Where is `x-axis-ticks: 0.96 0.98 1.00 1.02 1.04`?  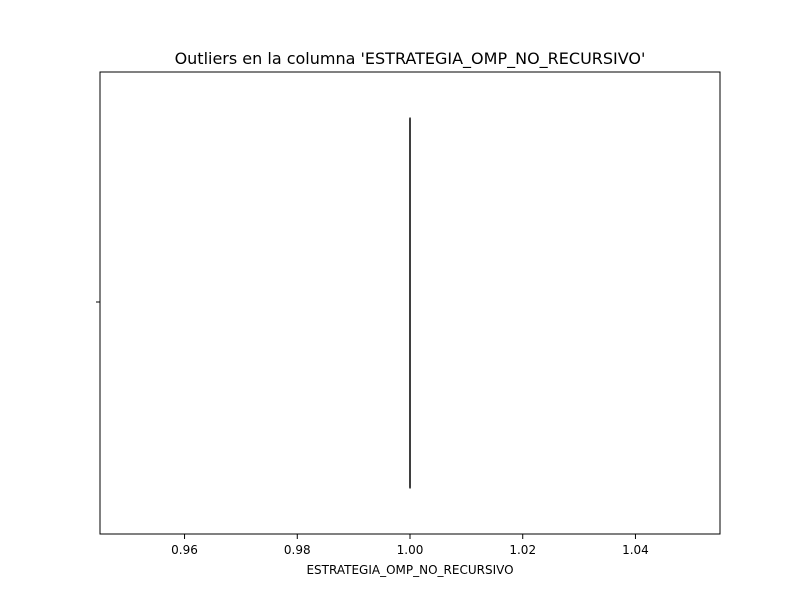
x-axis-ticks: 0.96 0.98 1.00 1.02 1.04 is located at coordinates (410, 545).